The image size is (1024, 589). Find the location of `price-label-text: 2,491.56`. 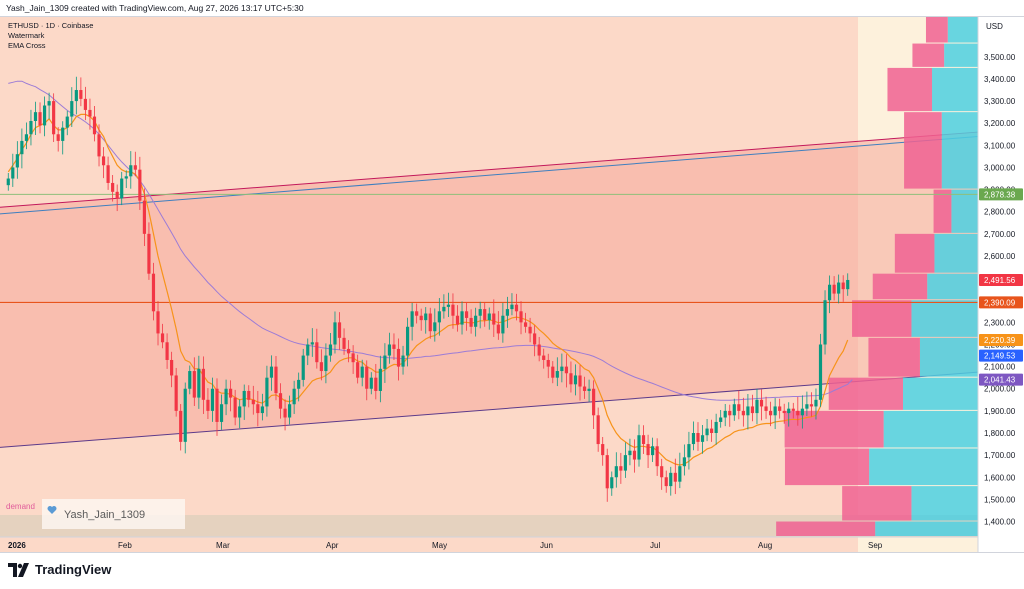

price-label-text: 2,491.56 is located at coordinates (1000, 280).